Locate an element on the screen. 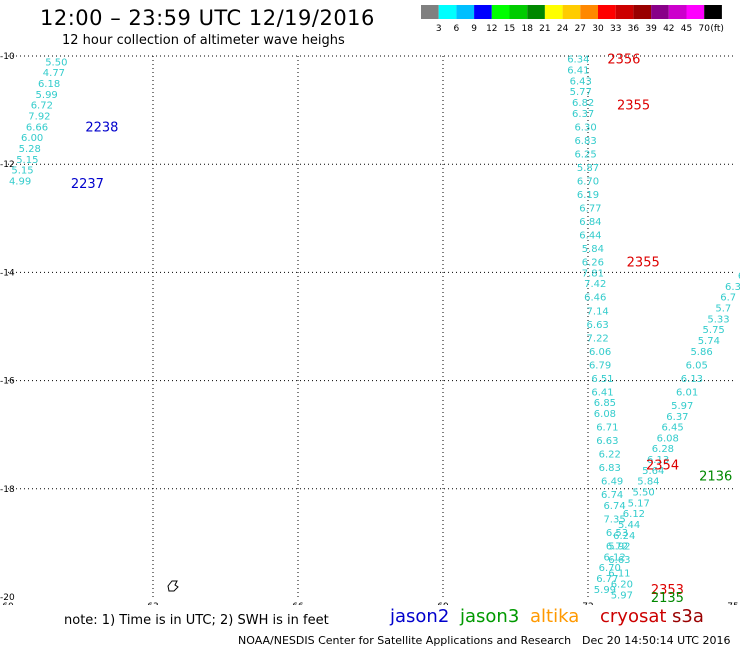  swh-value: 6.82 is located at coordinates (583, 103).